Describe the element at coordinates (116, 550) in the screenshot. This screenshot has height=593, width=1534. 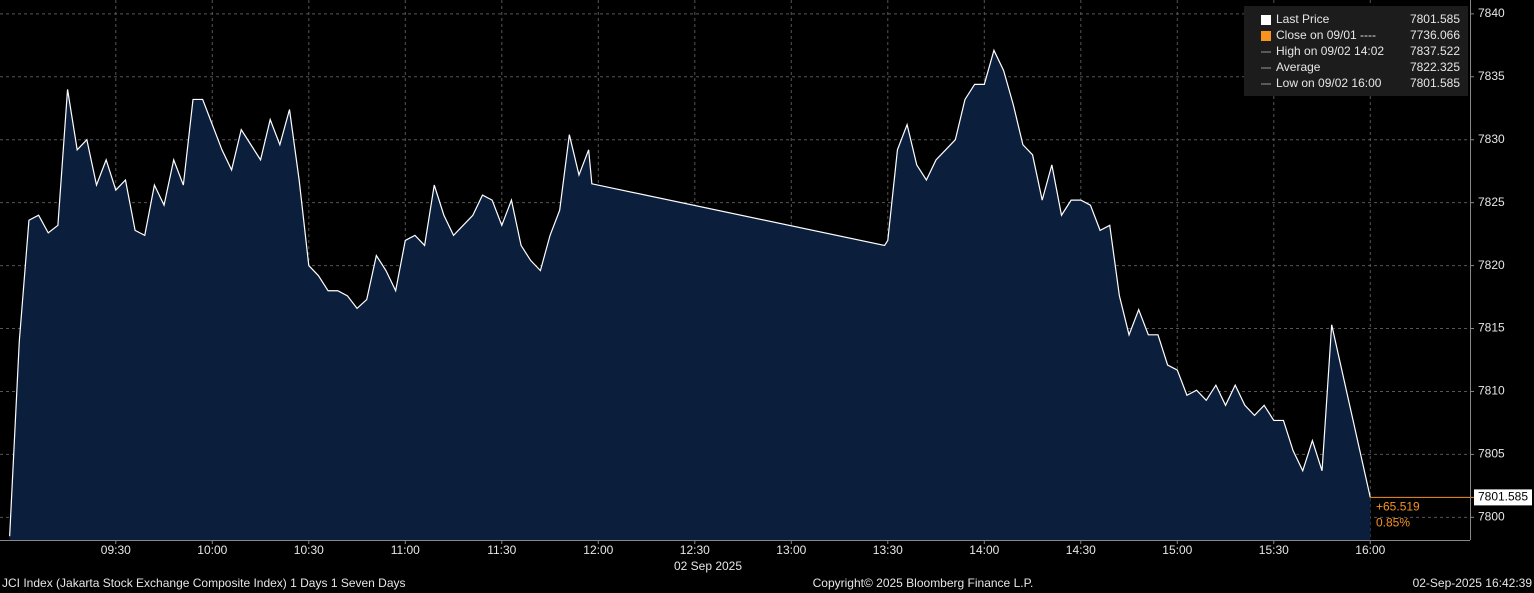
I see `x-tick-label: 09:30` at that location.